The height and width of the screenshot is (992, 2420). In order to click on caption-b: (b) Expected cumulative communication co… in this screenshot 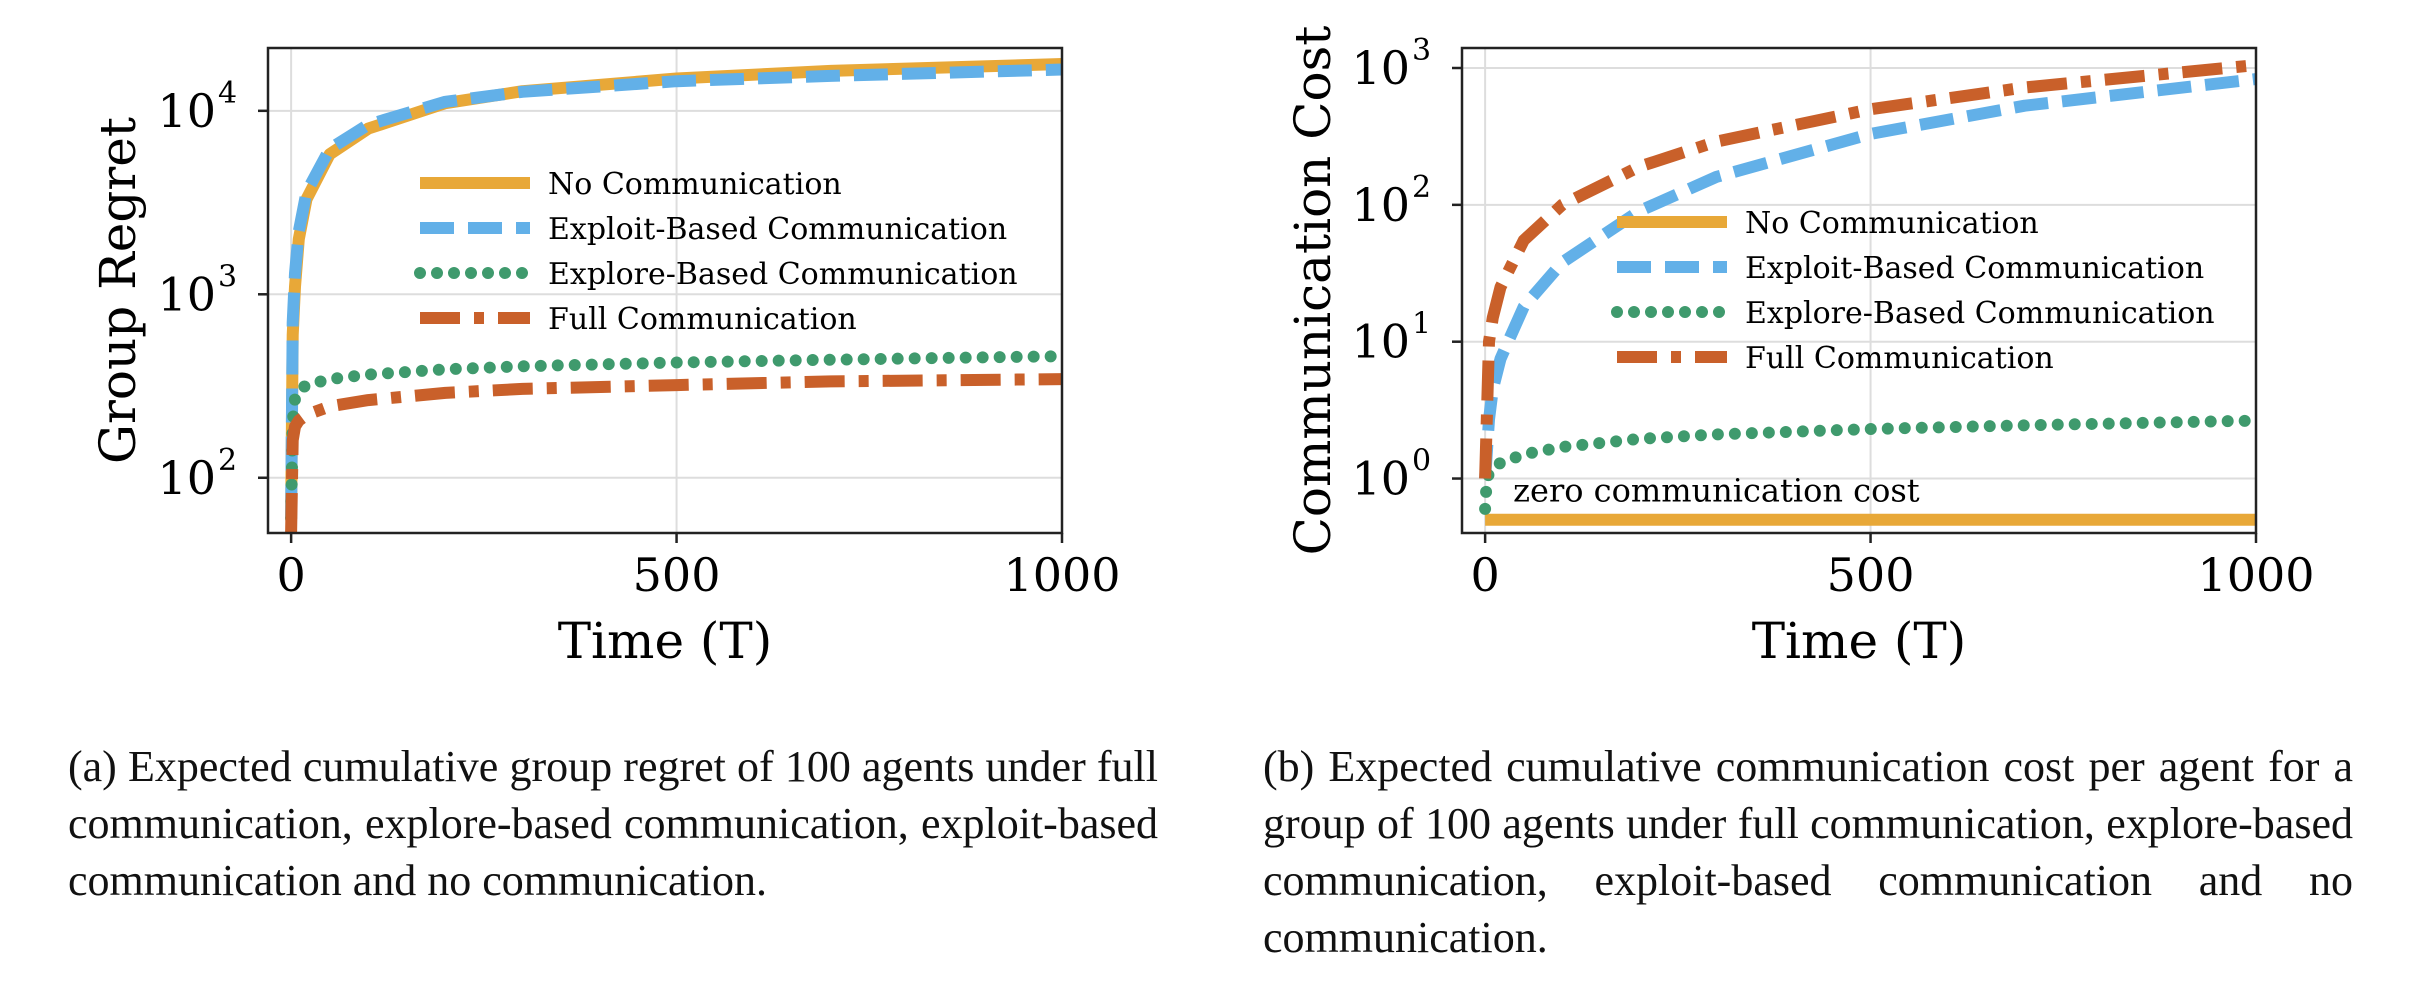, I will do `click(1808, 852)`.